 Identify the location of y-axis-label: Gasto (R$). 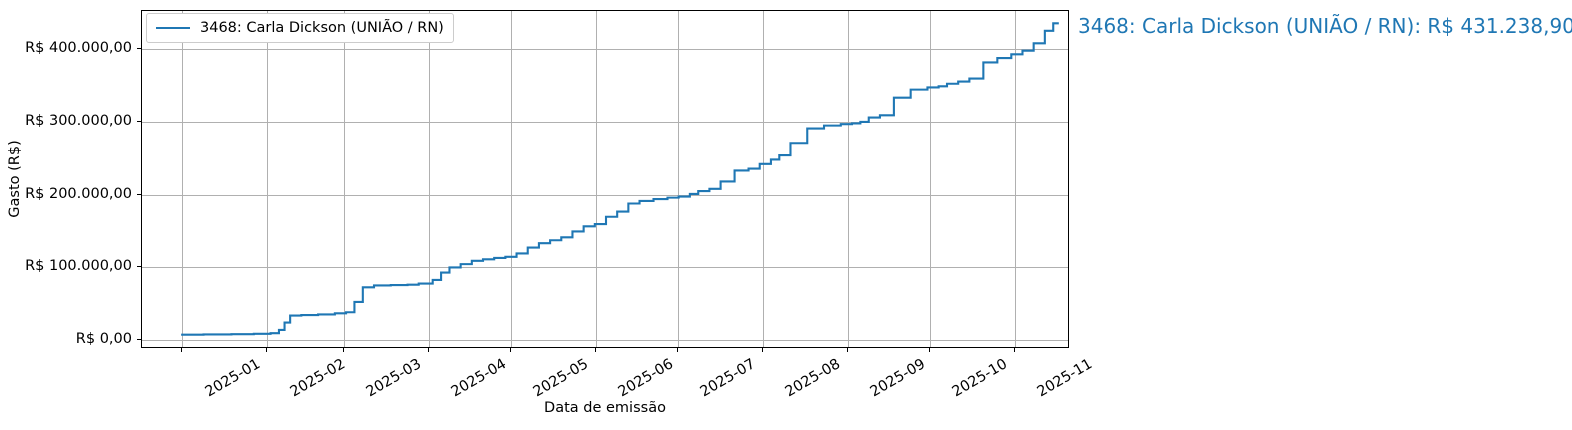
(15, 179).